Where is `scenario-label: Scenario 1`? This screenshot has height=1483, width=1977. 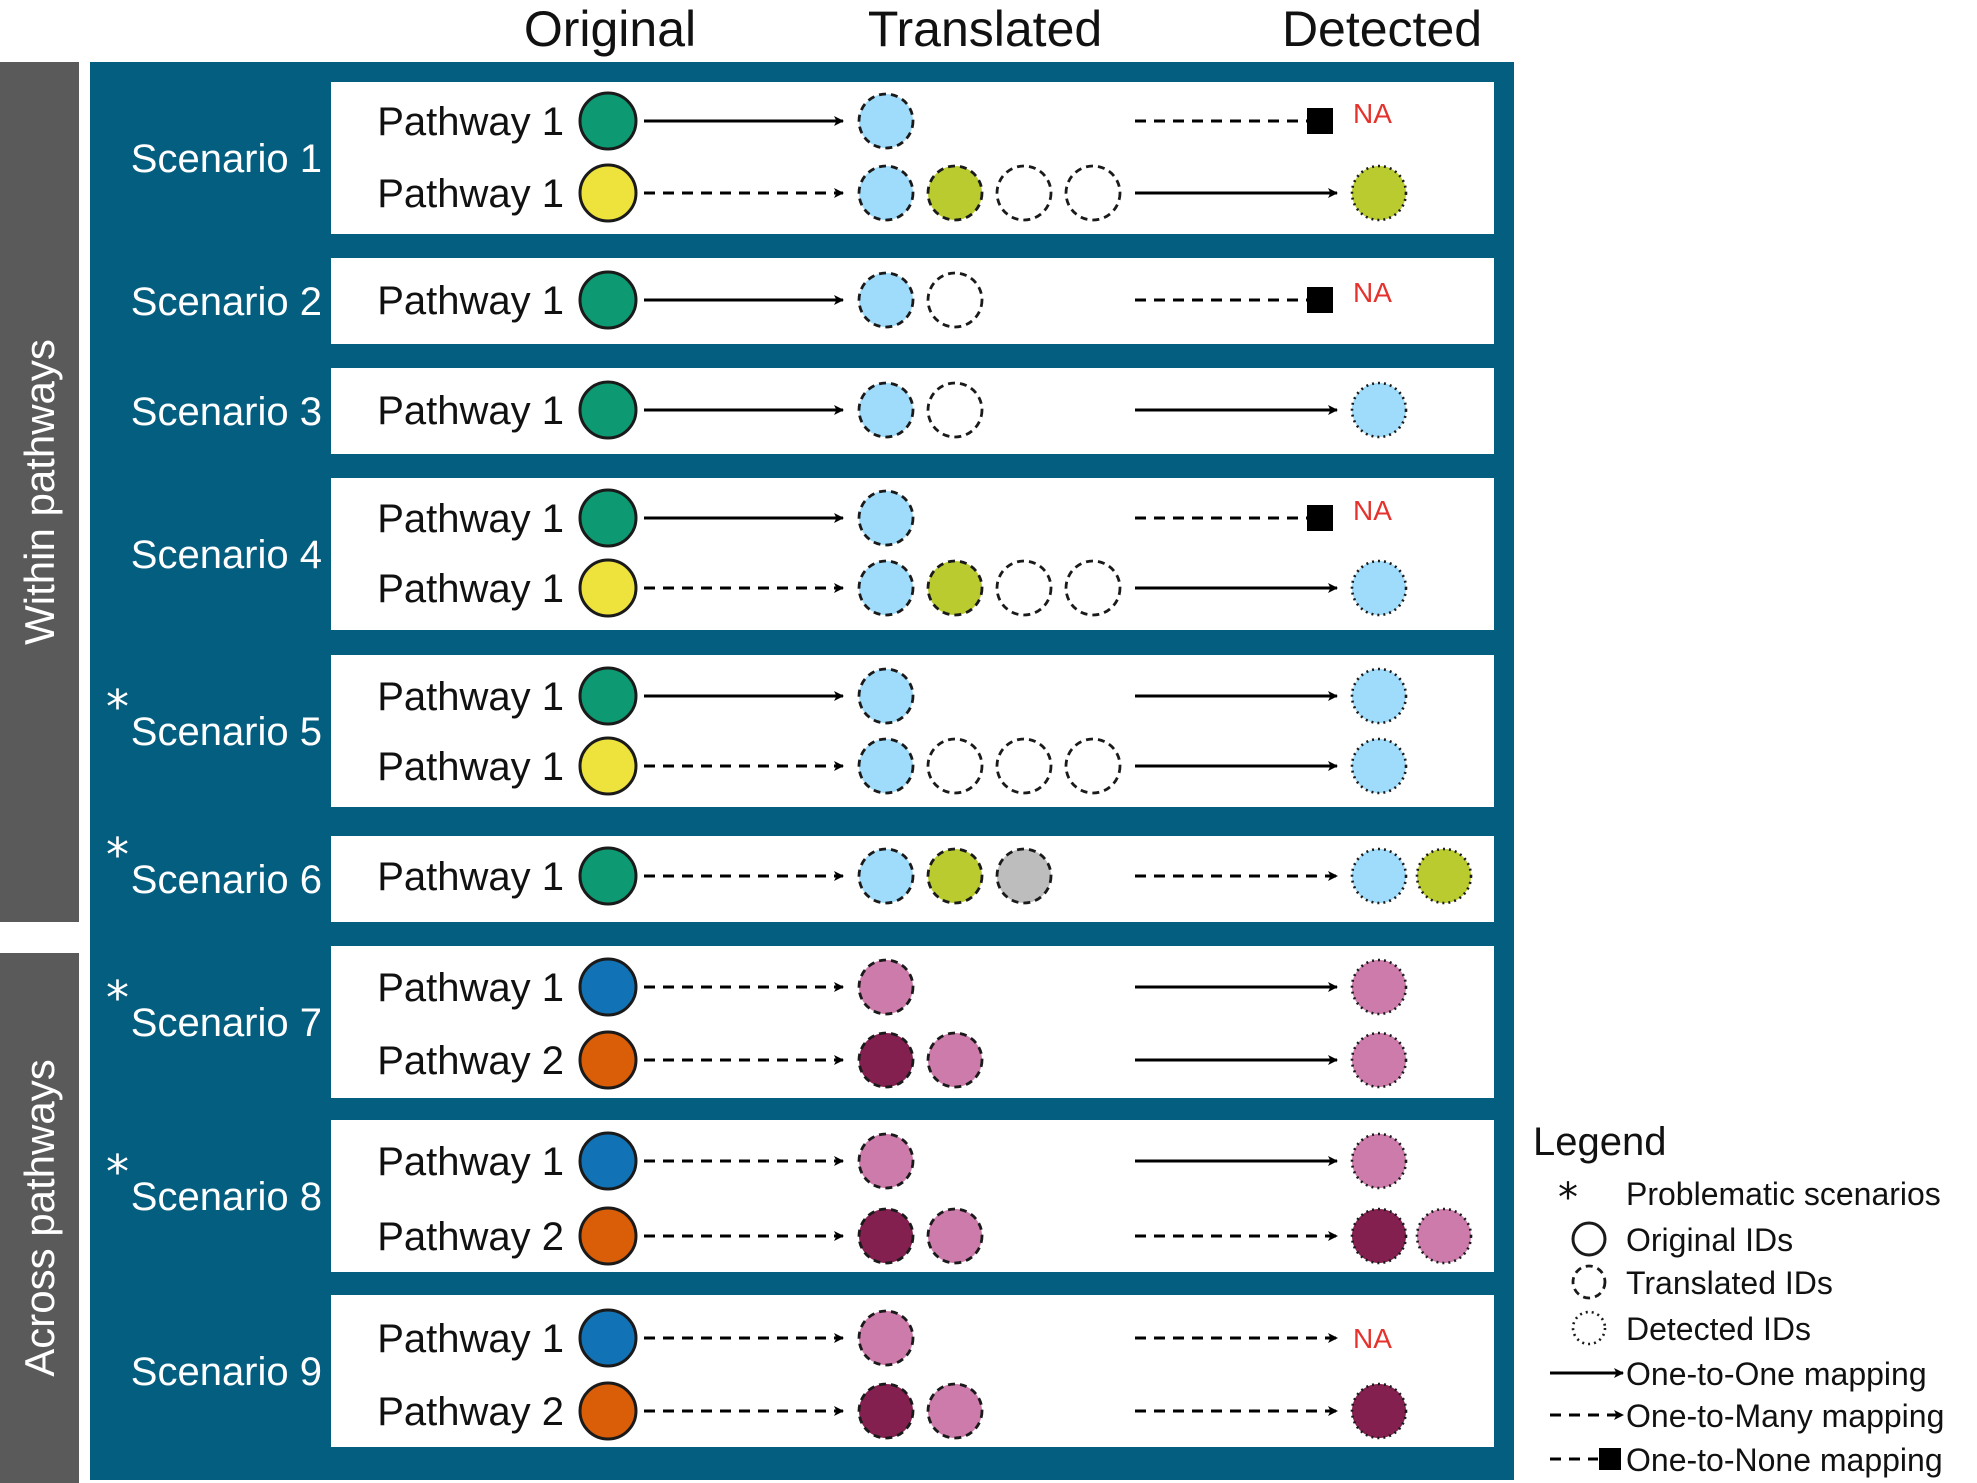 scenario-label: Scenario 1 is located at coordinates (226, 159).